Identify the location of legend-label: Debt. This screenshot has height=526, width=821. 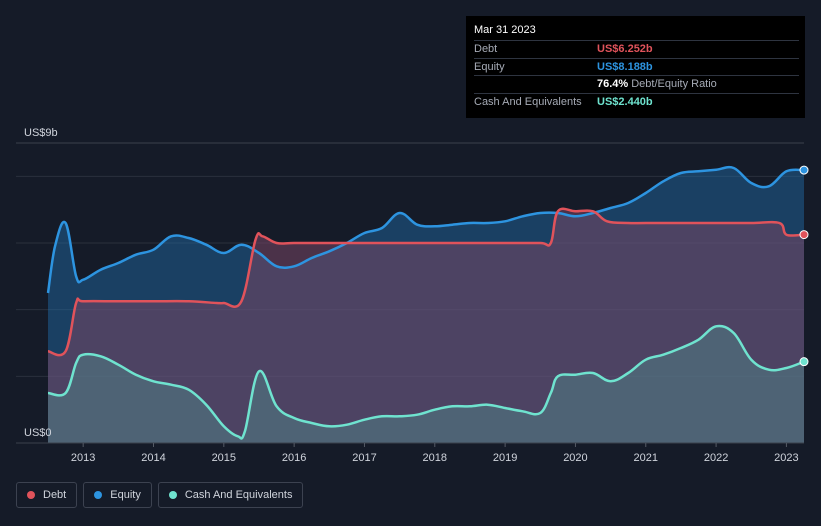
(55, 495).